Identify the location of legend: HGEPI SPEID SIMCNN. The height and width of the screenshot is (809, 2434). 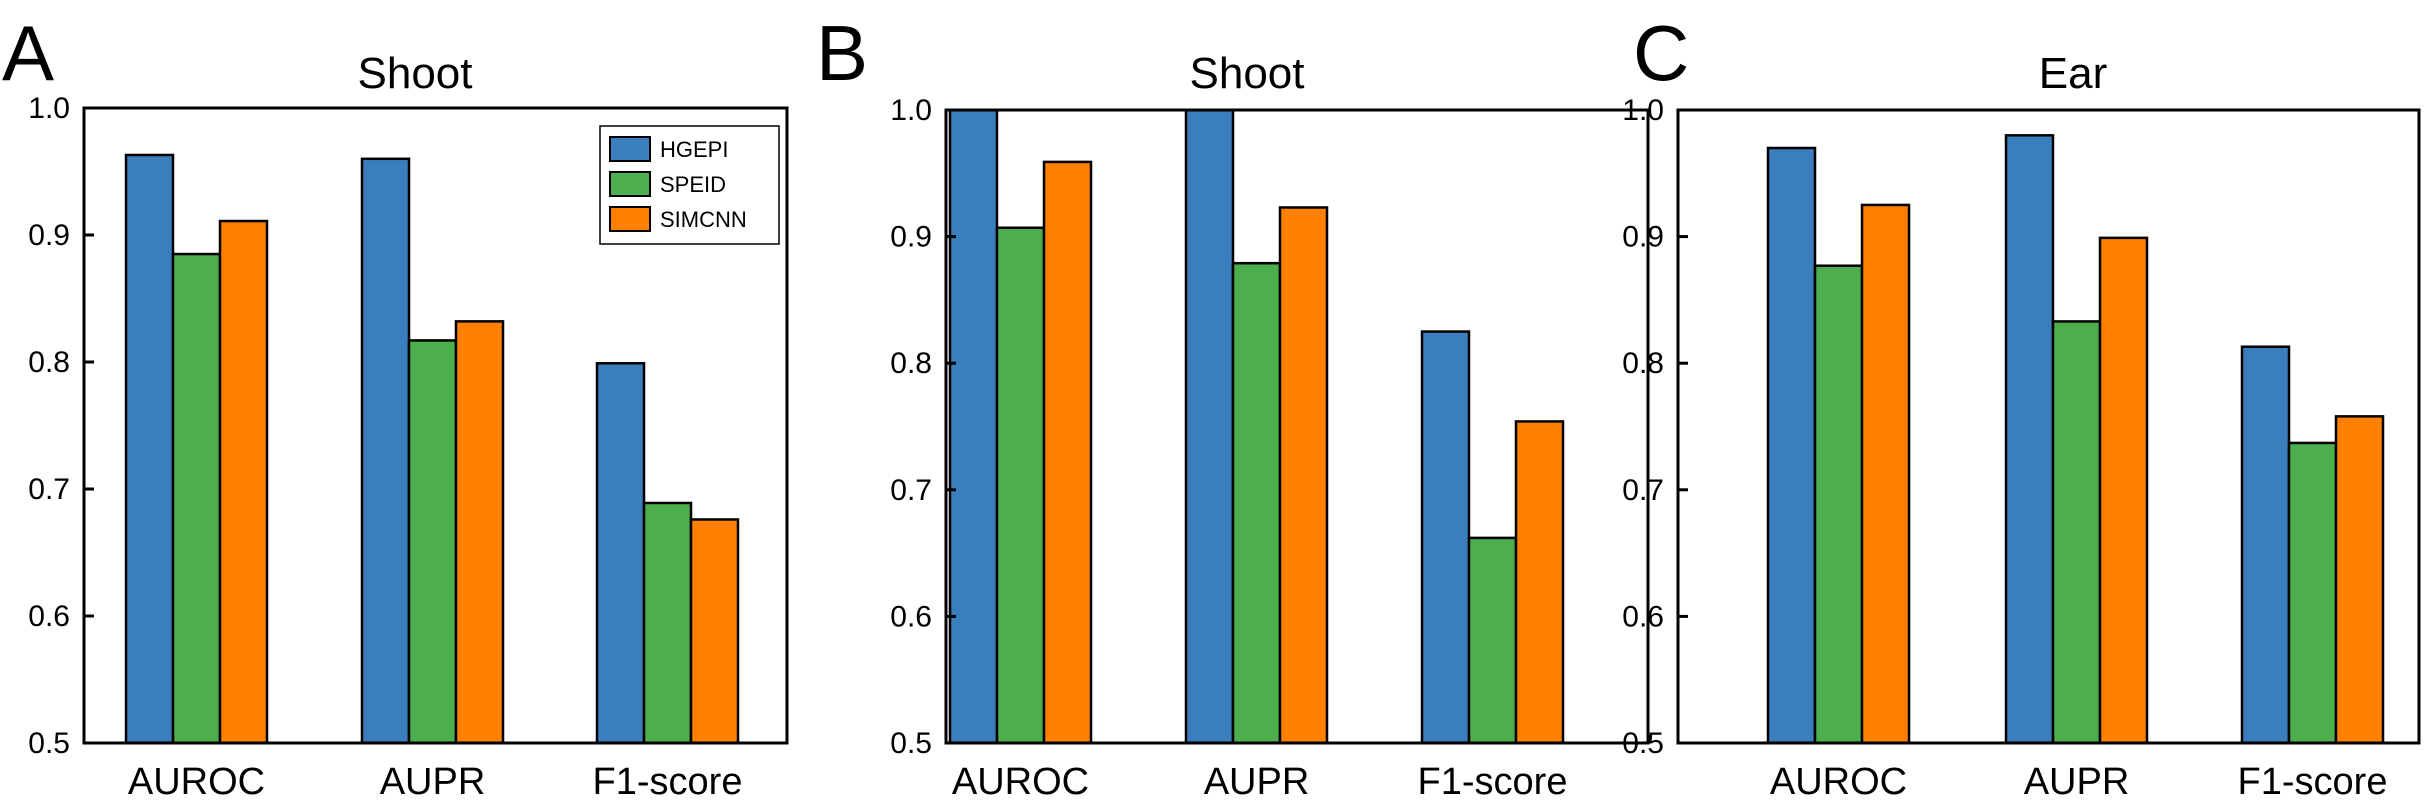
(689, 185).